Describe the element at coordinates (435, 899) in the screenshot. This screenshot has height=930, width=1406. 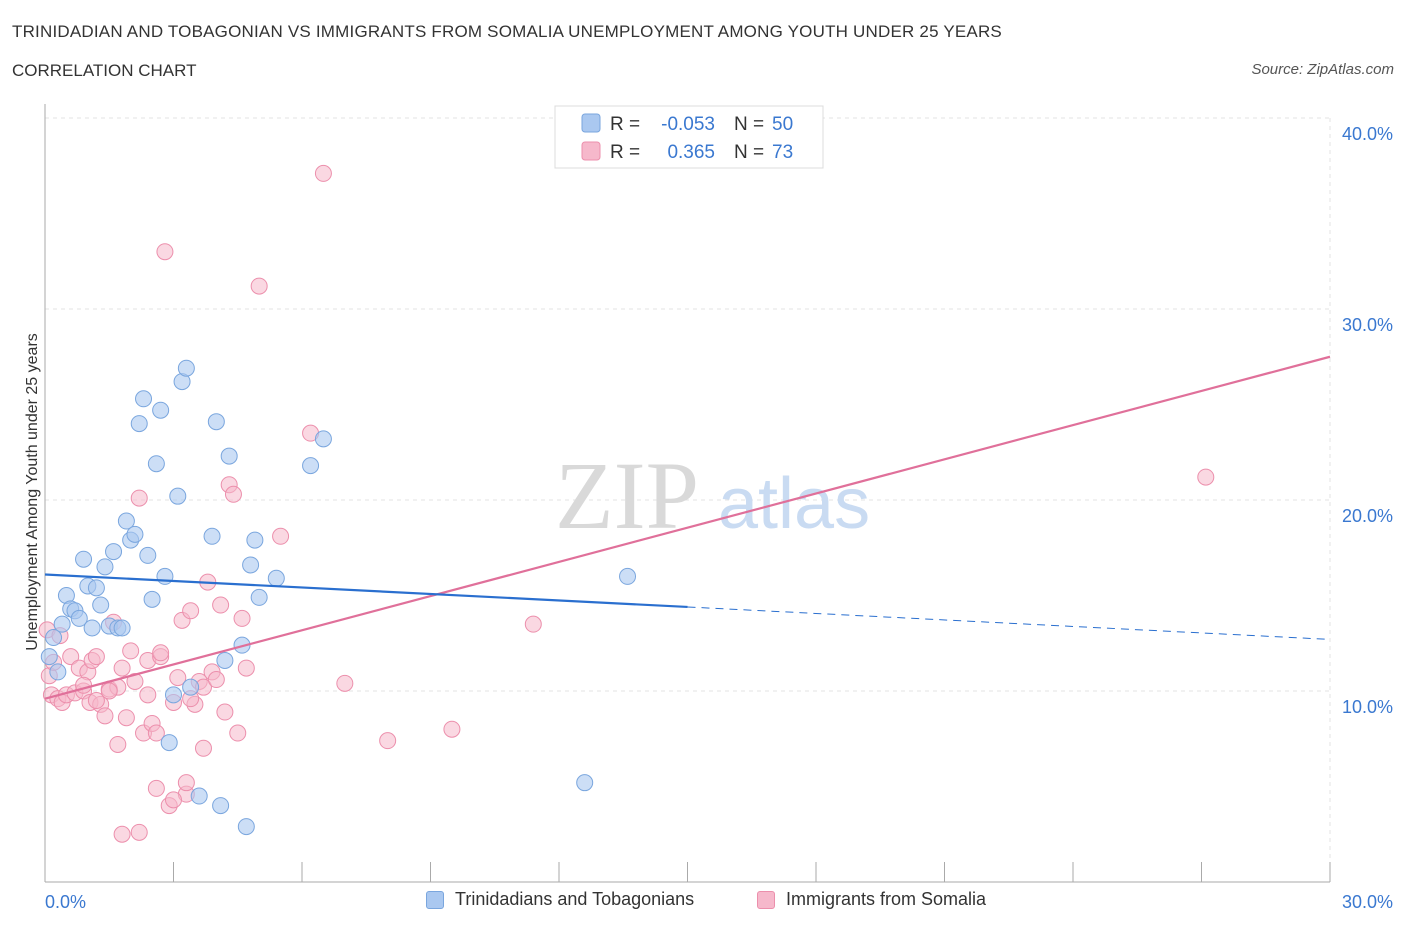
I see `legend-swatch-blue` at that location.